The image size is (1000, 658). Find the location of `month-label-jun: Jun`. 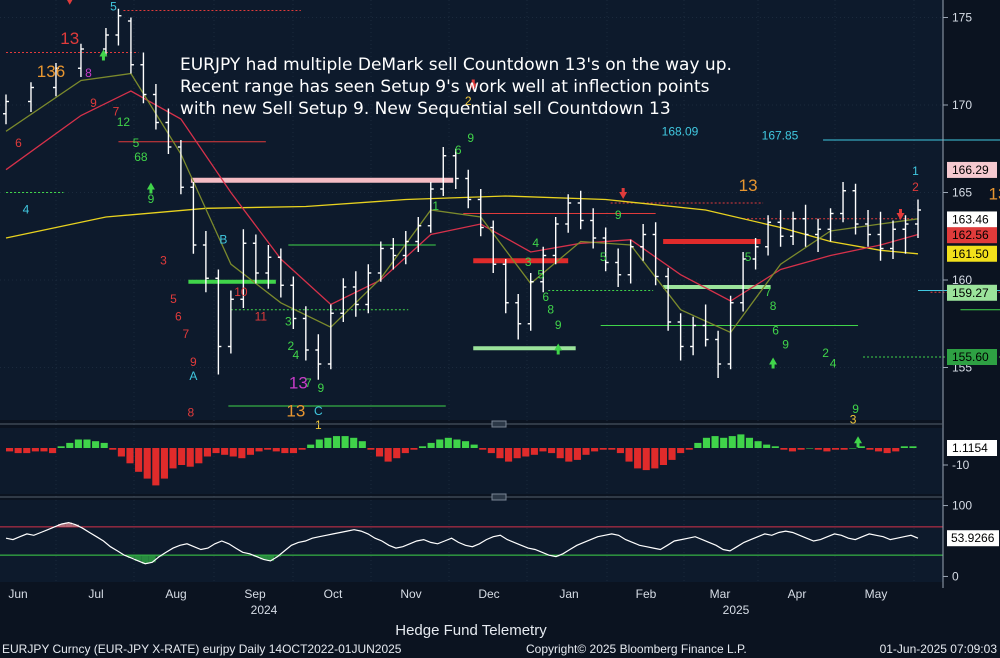

month-label-jun: Jun is located at coordinates (17, 594).